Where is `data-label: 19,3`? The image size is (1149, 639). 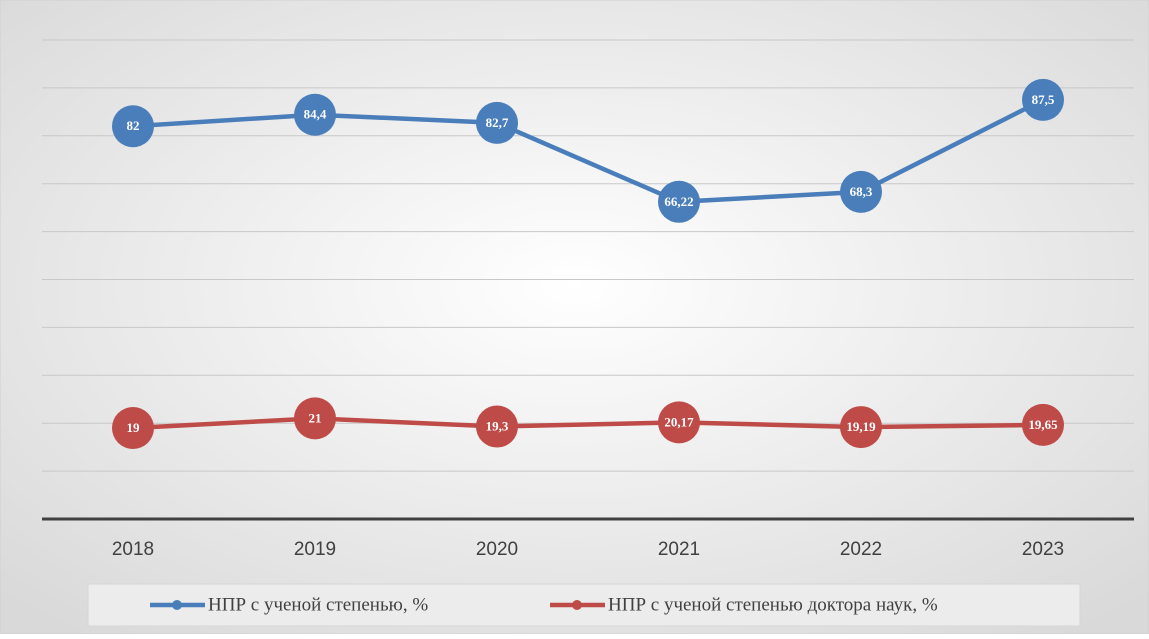
data-label: 19,3 is located at coordinates (497, 426).